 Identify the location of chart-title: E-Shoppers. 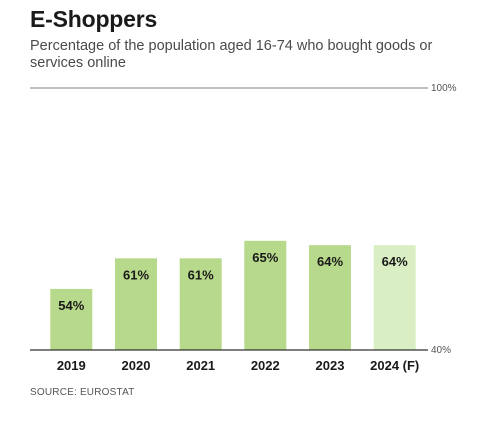
(94, 19).